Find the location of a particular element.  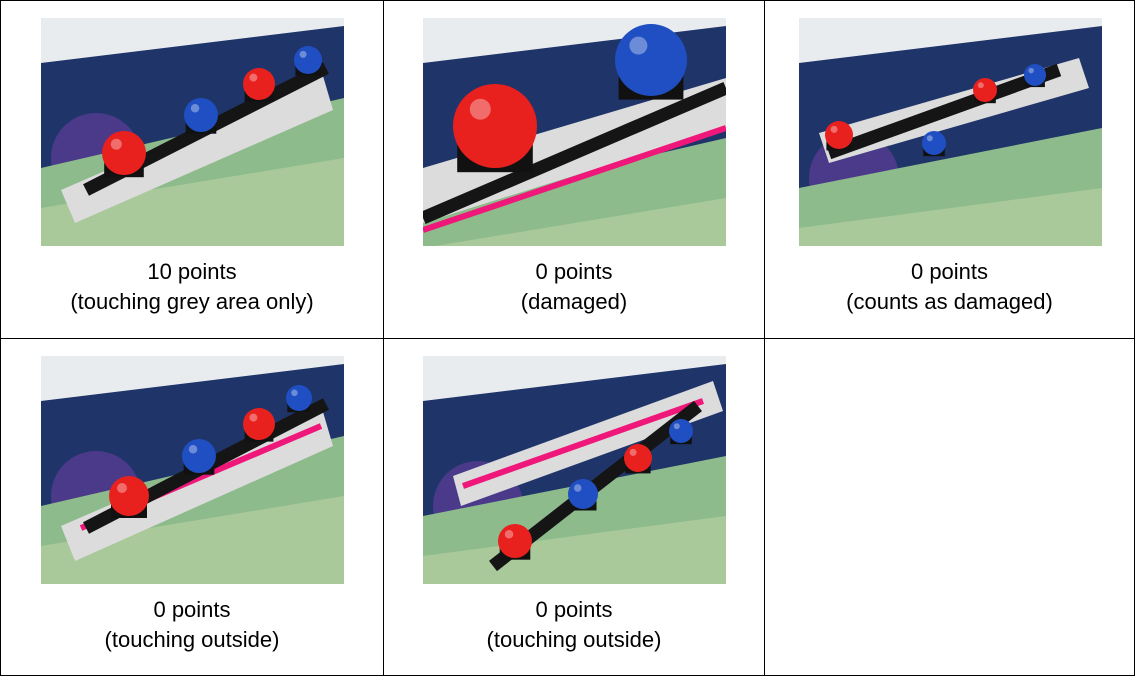

grey-area is located at coordinates (197, 149).